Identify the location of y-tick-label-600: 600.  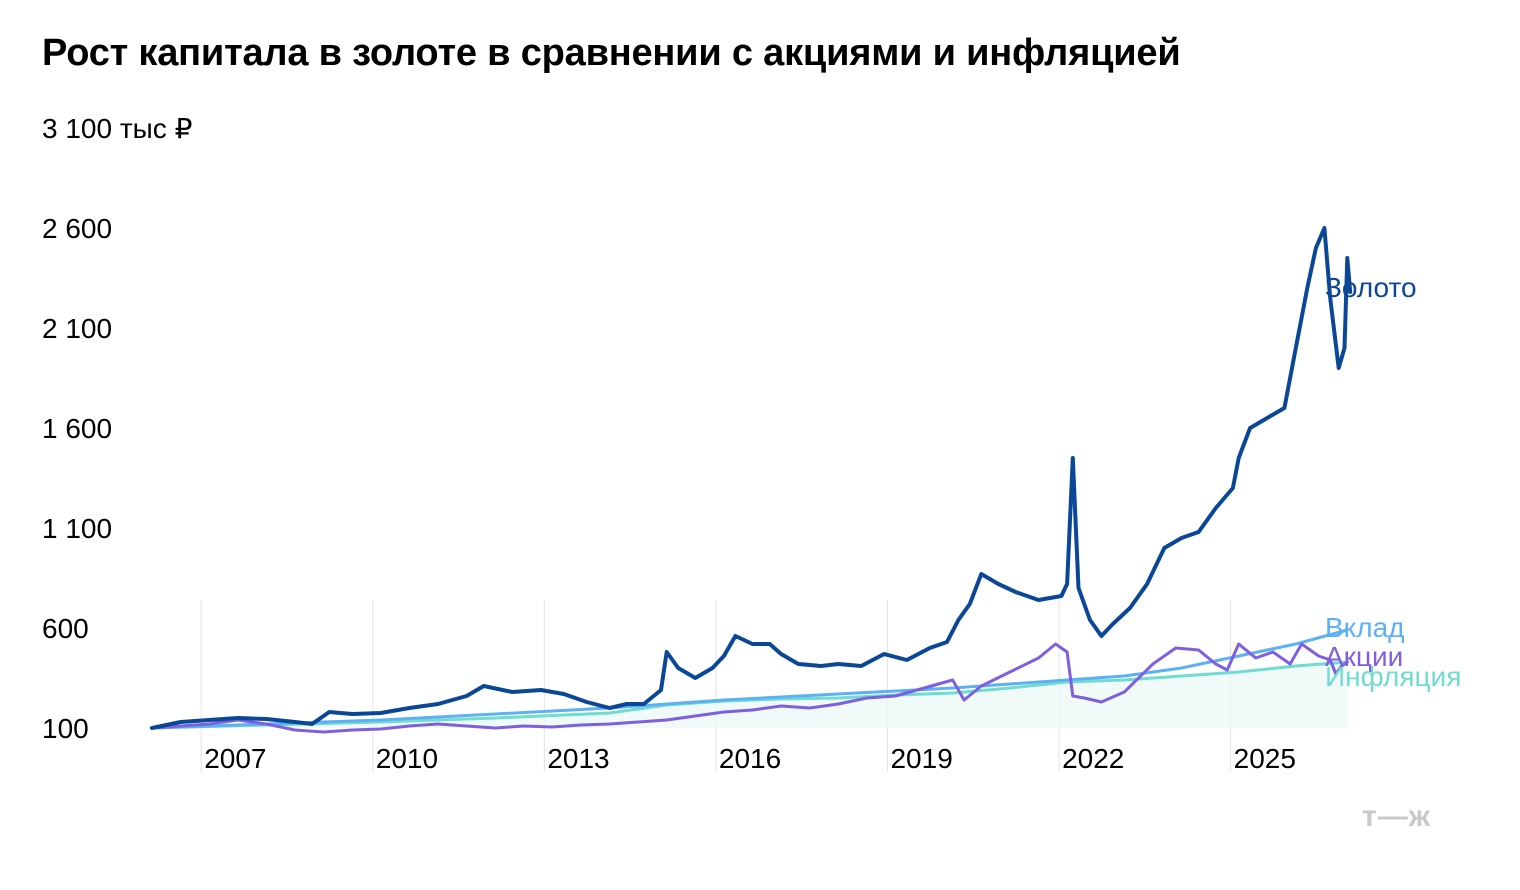
(65, 628).